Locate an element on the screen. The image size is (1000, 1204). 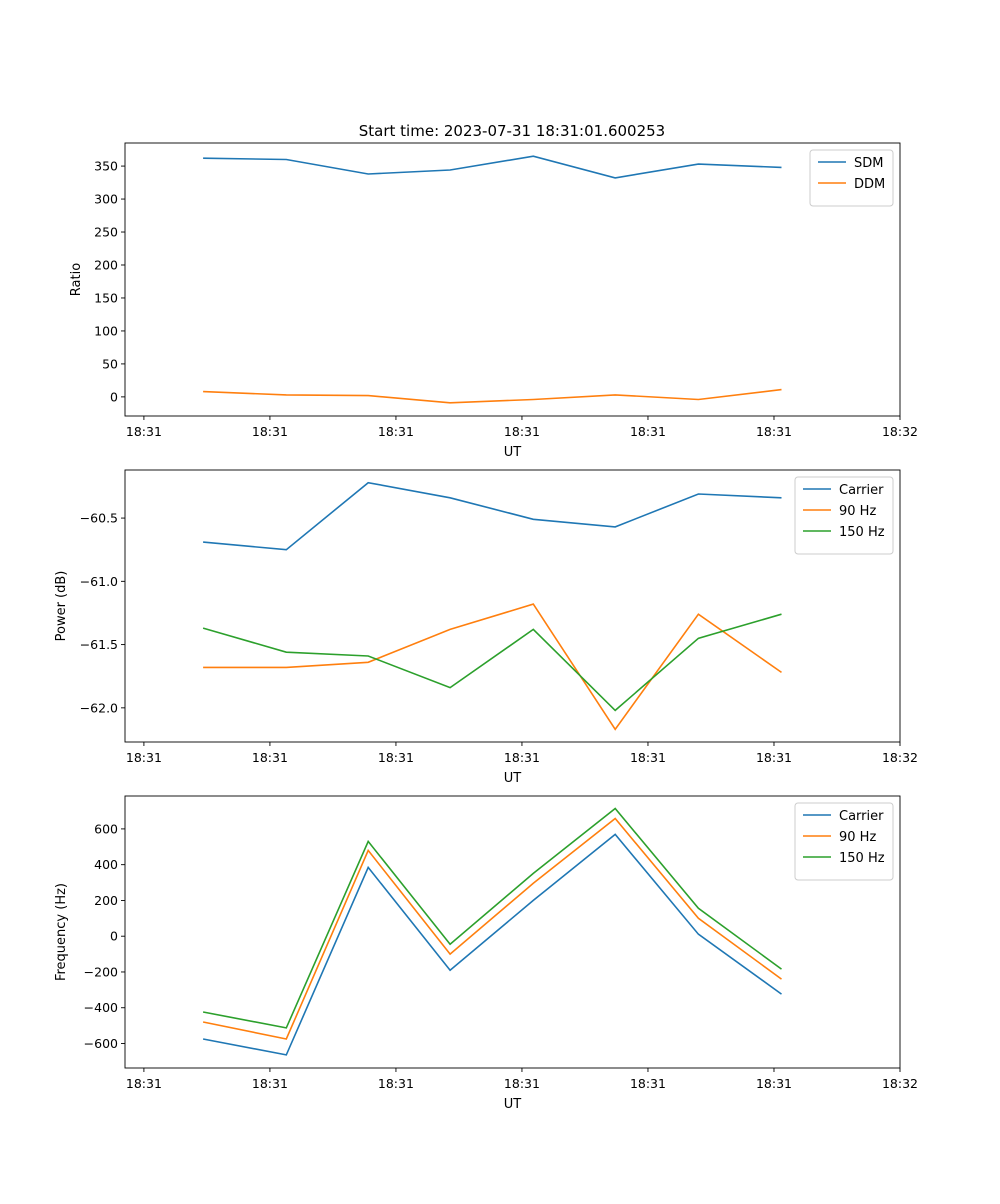
figure-title: Start time: 2023-07-31 18:31:01.600253 is located at coordinates (512, 131).